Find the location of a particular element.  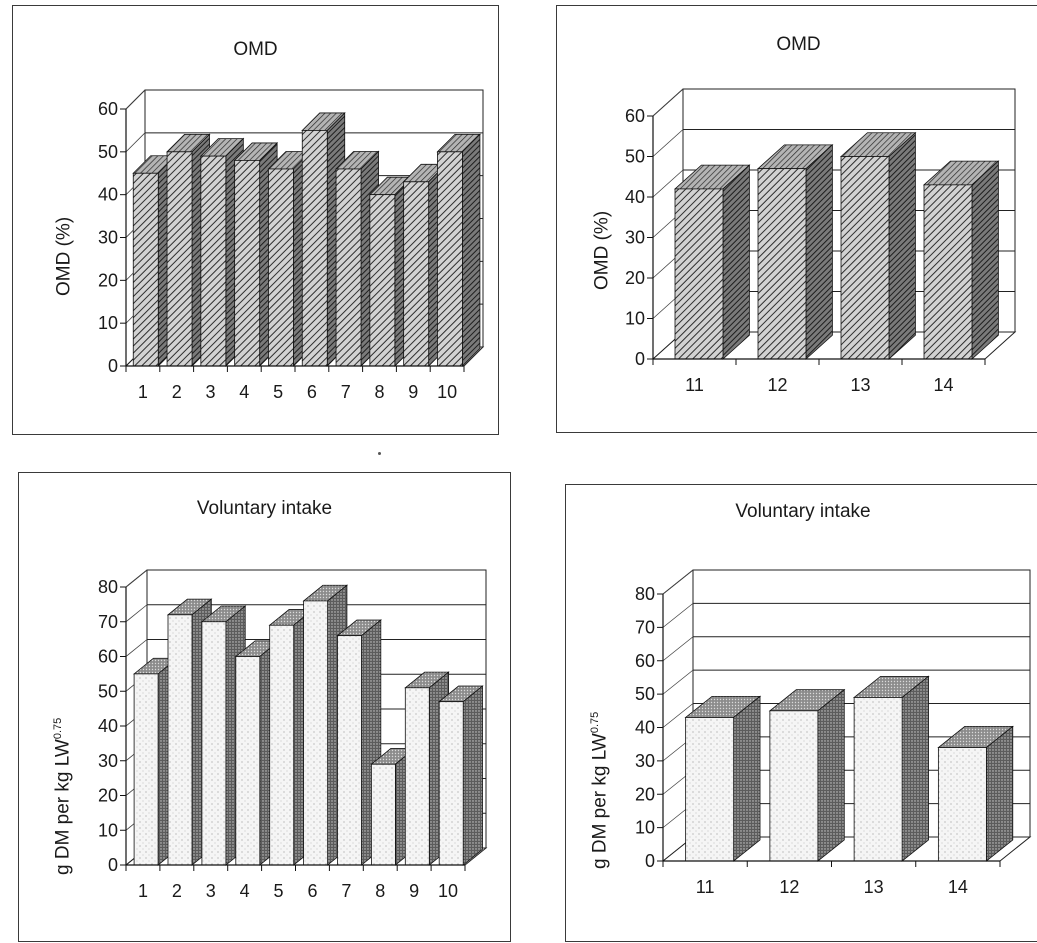

chart-title: Voluntary intake is located at coordinates (264, 508).